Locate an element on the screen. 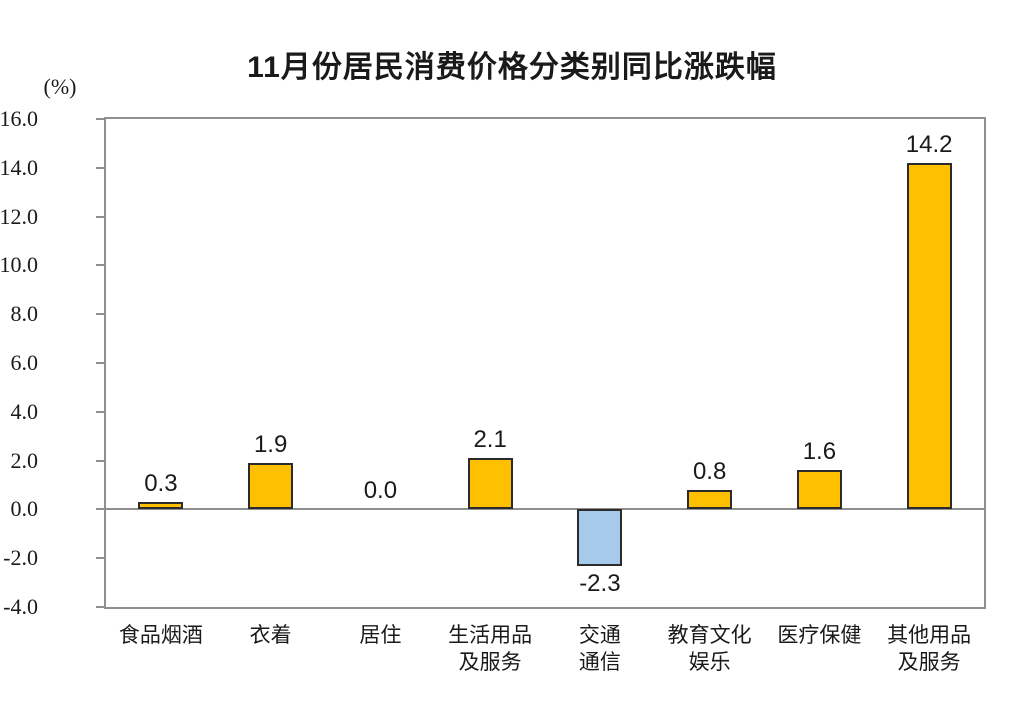 The height and width of the screenshot is (728, 1024). chart-title: 11月份居民消费价格分类别同比涨跌幅 is located at coordinates (512, 67).